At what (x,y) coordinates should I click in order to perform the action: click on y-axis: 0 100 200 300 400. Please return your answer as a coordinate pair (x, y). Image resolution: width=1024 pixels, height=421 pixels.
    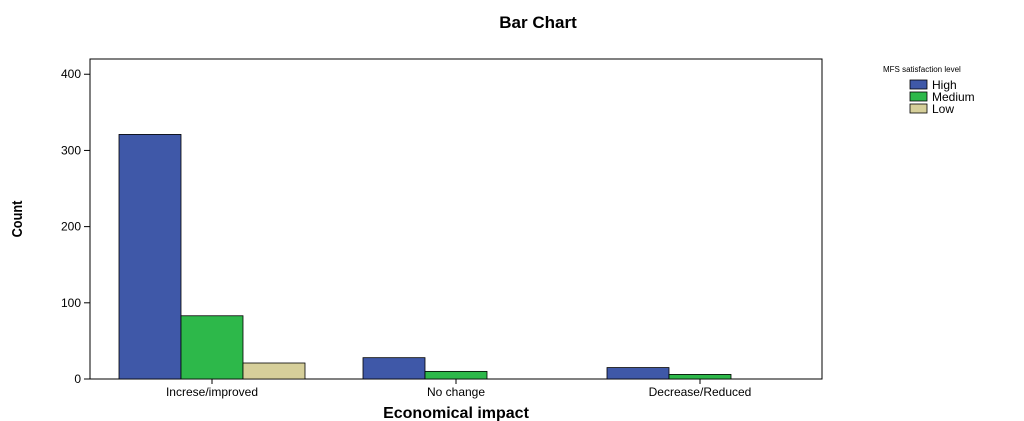
    Looking at the image, I should click on (75, 226).